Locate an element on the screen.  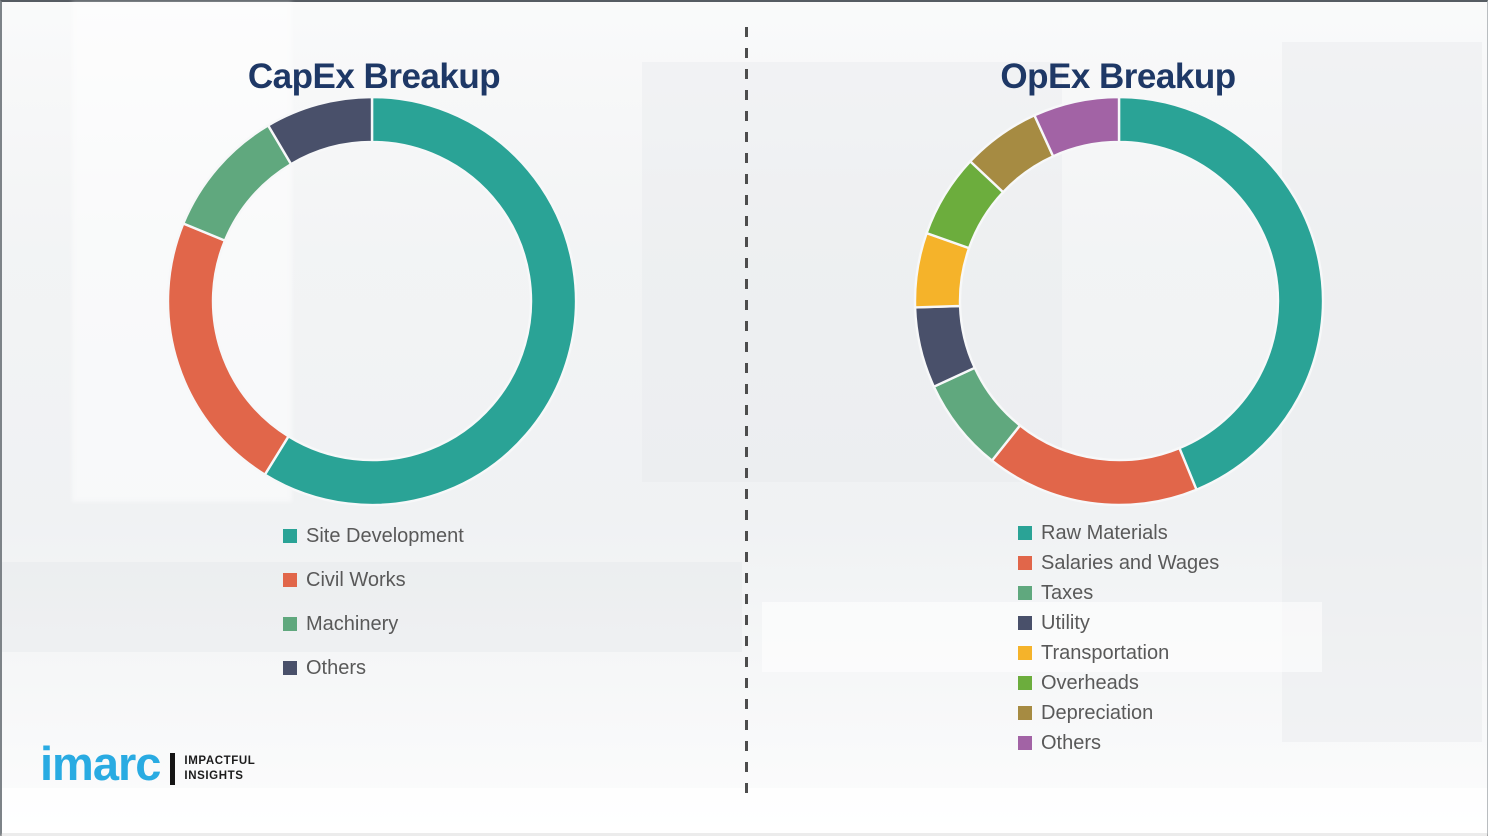
donut-segment-machinery is located at coordinates (237, 183).